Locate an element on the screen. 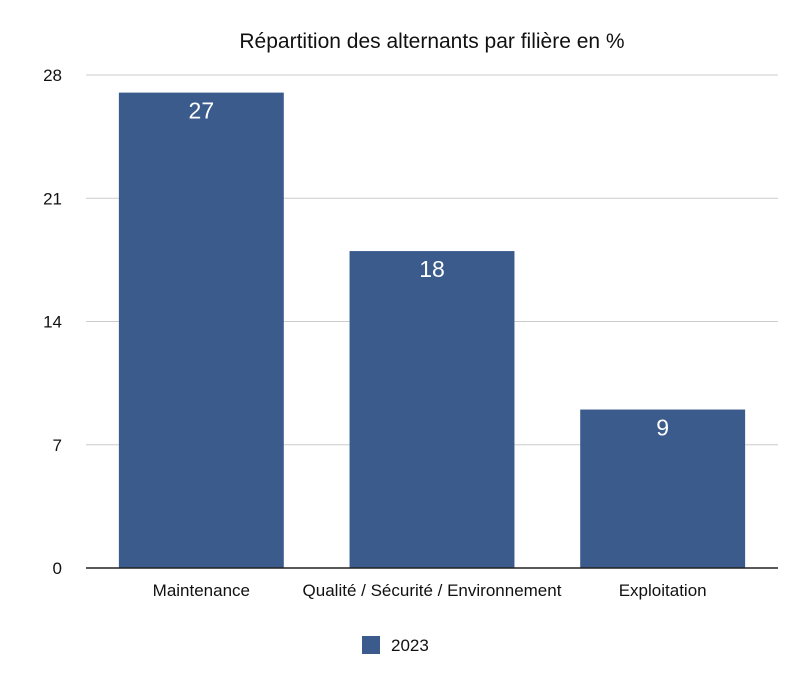 The width and height of the screenshot is (810, 693). legend-label-2023: 2023 is located at coordinates (410, 645).